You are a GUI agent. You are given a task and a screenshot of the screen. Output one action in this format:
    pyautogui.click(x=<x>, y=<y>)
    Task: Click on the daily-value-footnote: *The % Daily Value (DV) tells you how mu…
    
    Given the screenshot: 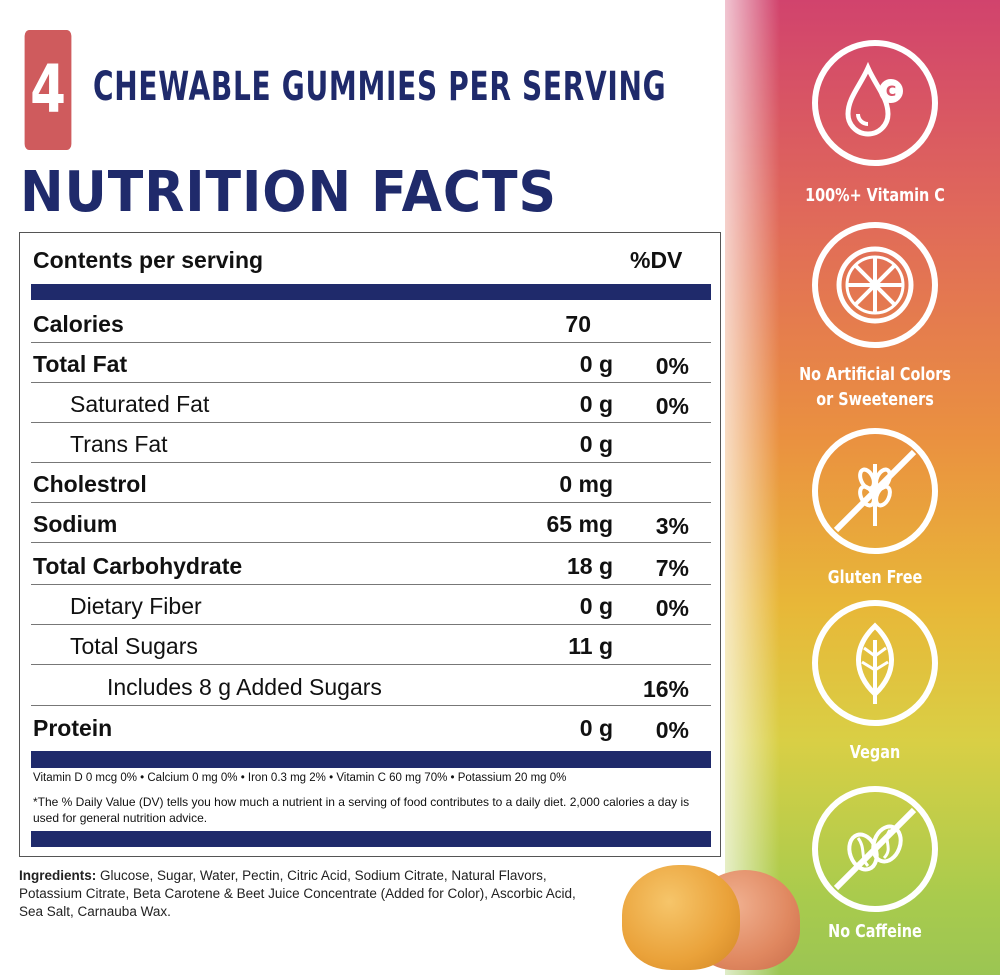 What is the action you would take?
    pyautogui.click(x=361, y=810)
    